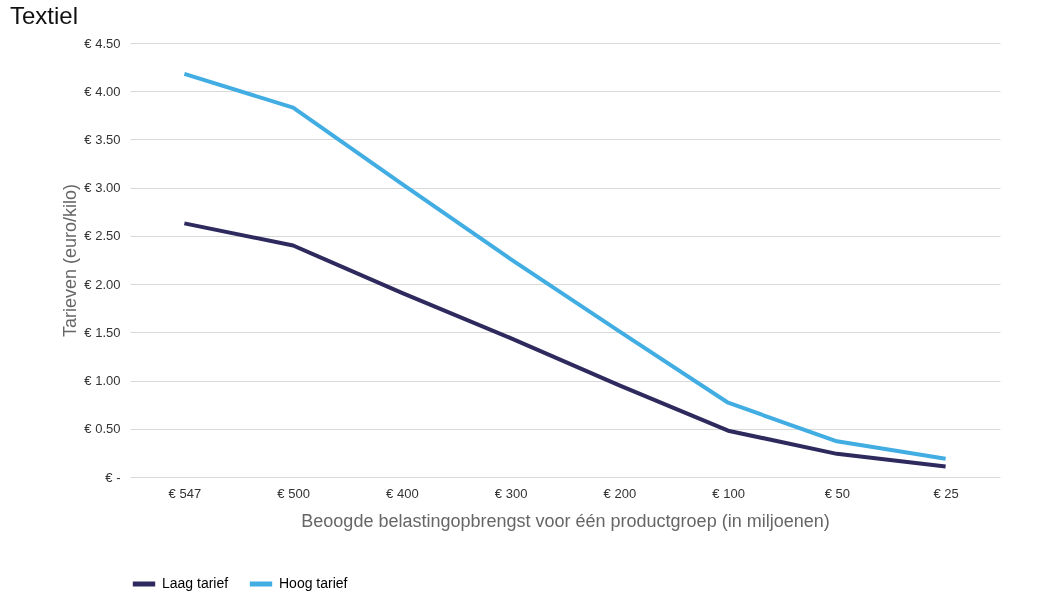 This screenshot has height=615, width=1037. I want to click on x-tick-label: € 400, so click(402, 493).